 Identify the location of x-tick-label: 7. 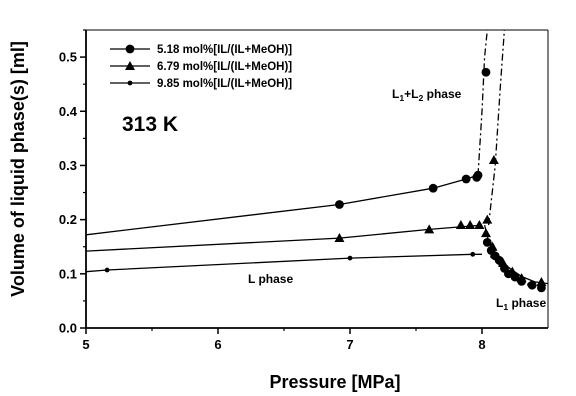
(349, 344).